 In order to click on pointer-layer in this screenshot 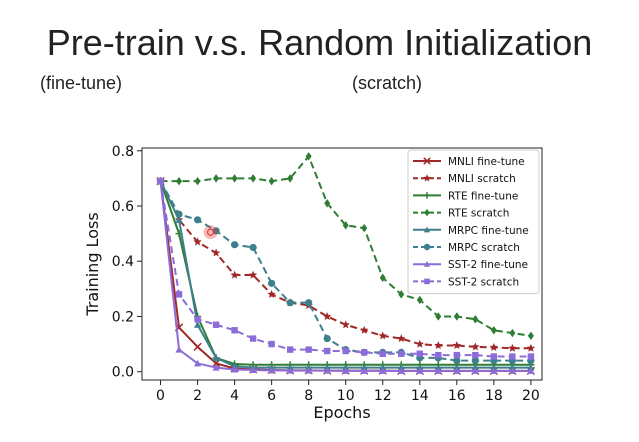, I will do `click(210, 232)`.